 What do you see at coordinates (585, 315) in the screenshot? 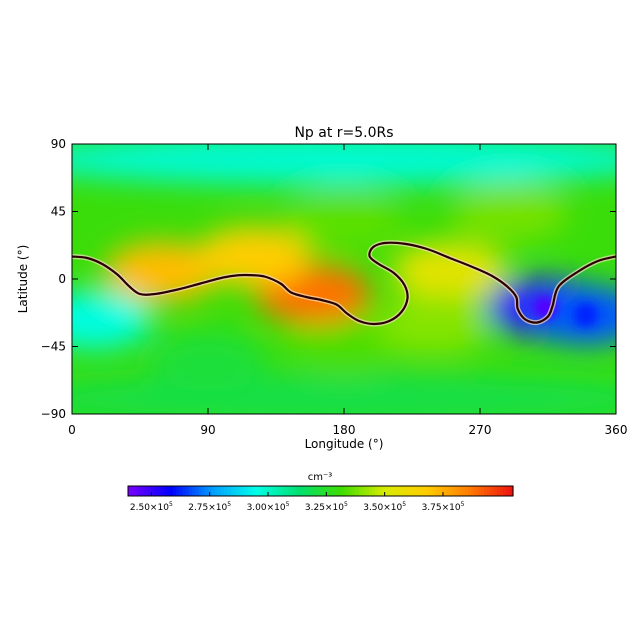
I see `heatmap-core` at bounding box center [585, 315].